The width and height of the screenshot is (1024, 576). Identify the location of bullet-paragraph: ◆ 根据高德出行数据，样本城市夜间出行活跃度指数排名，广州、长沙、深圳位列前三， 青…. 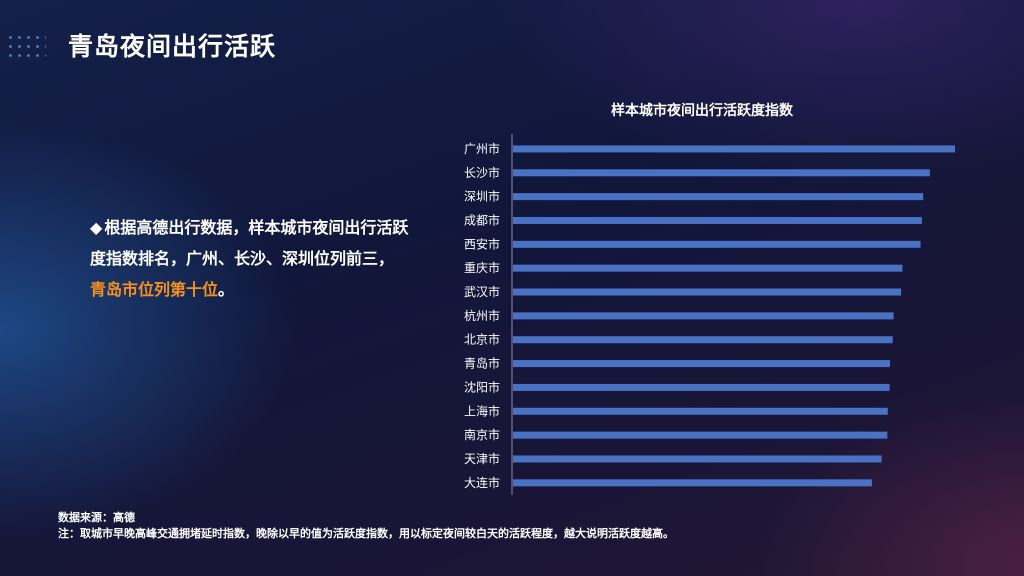
(250, 258).